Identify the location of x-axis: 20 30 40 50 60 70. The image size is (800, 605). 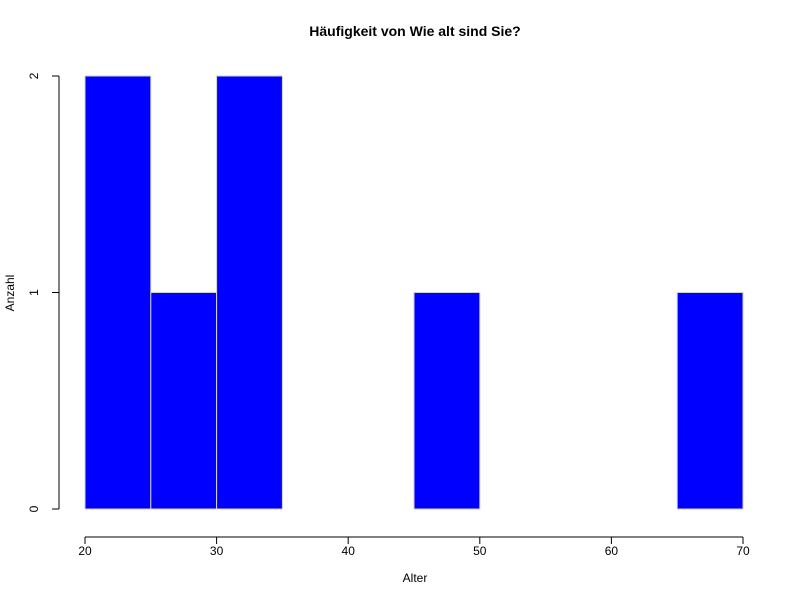
(414, 547).